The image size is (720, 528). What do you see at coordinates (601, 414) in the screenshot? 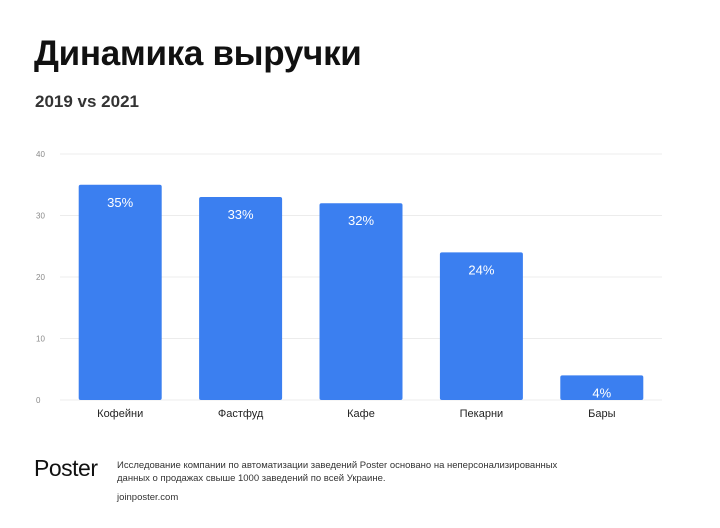
I see `x-category-label: Бары` at bounding box center [601, 414].